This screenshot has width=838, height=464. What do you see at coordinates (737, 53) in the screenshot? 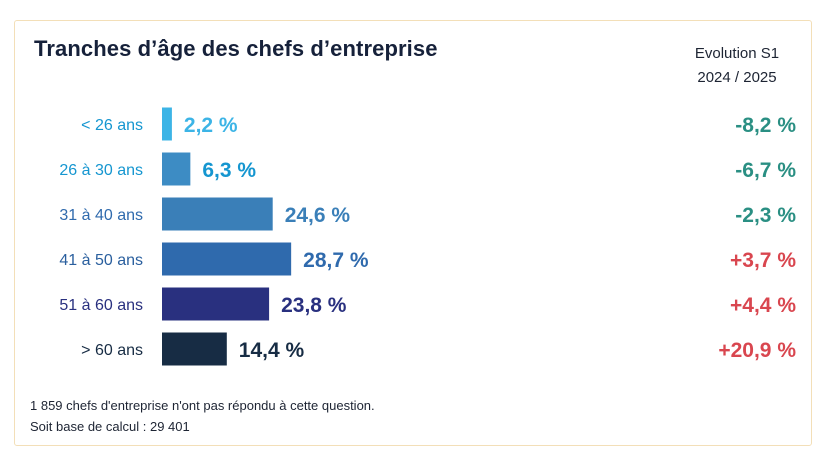
I see `evolution-header-line1: Evolution S1` at bounding box center [737, 53].